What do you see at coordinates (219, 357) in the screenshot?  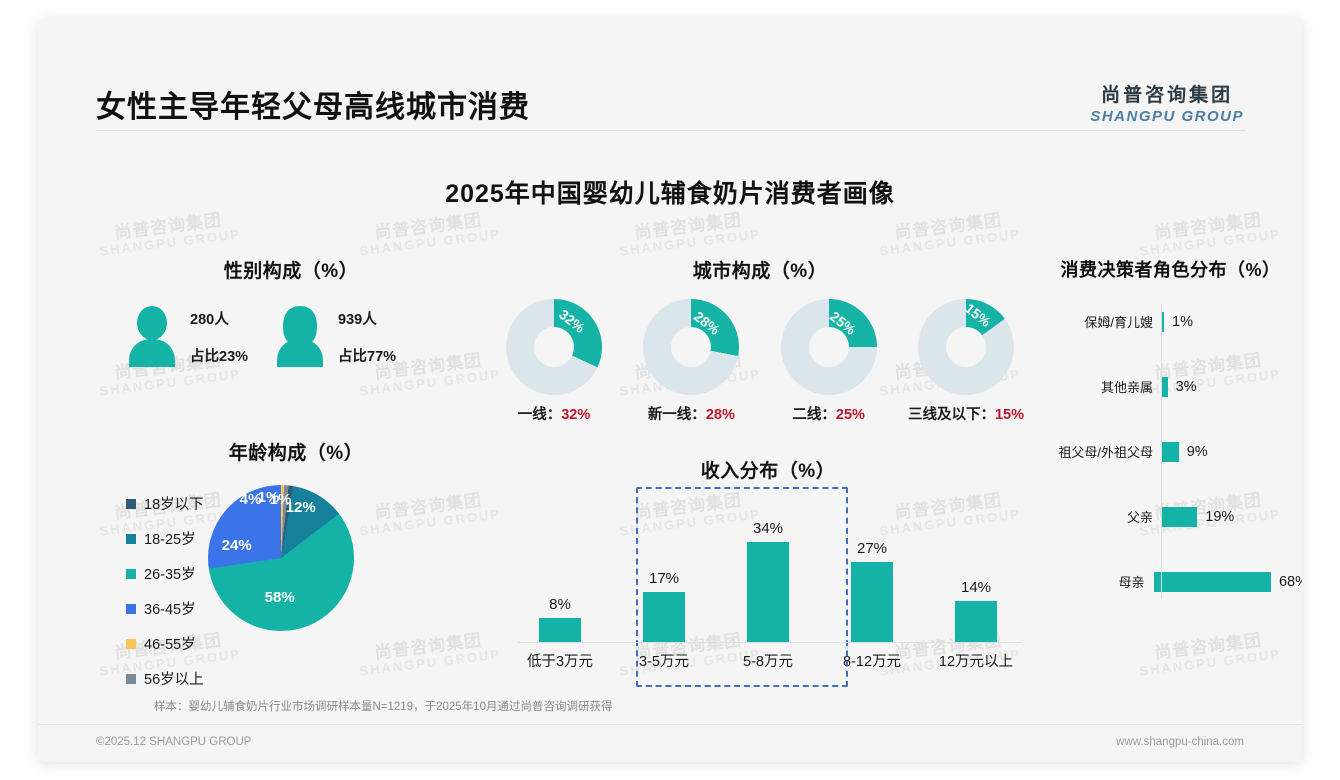 I see `male-share: 占比23%` at bounding box center [219, 357].